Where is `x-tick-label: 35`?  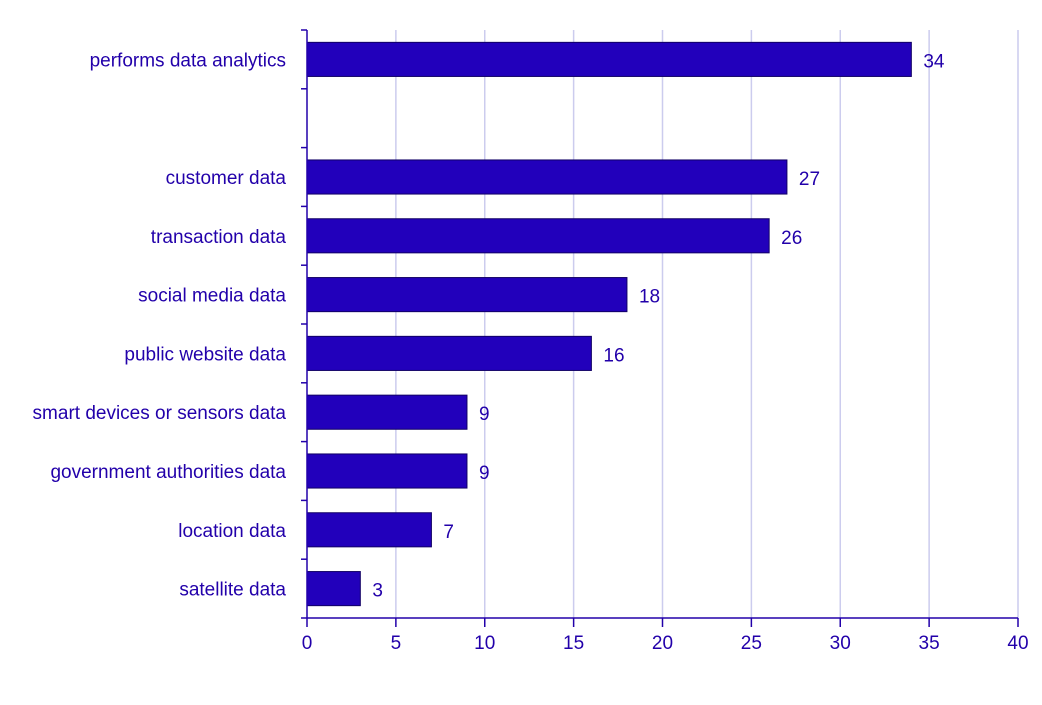 x-tick-label: 35 is located at coordinates (929, 643).